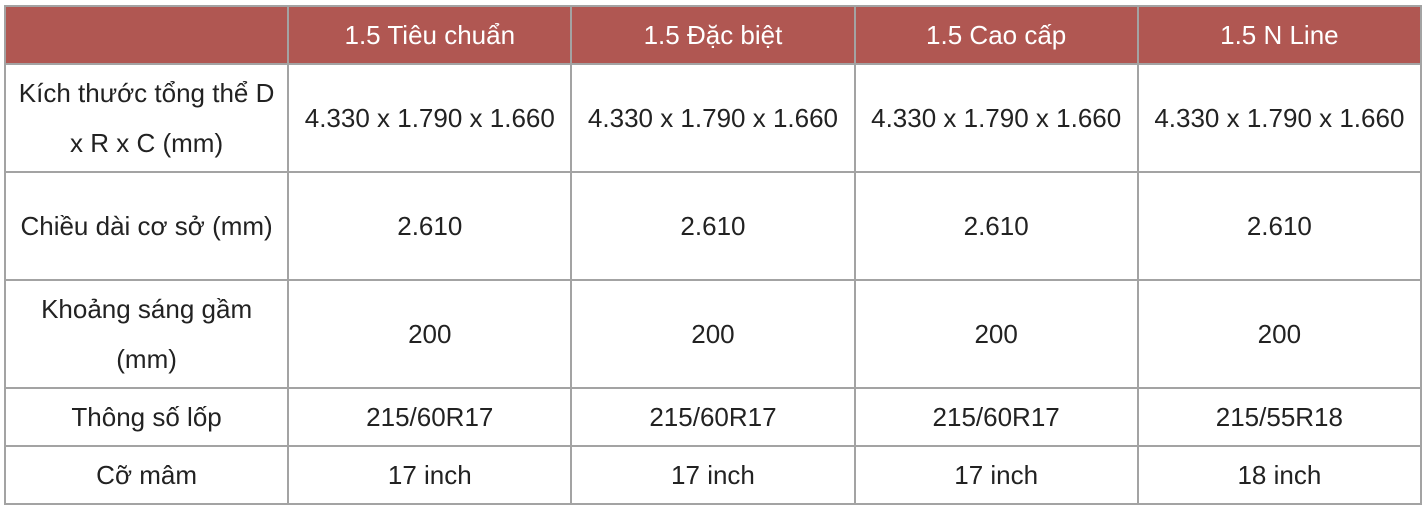  What do you see at coordinates (146, 118) in the screenshot?
I see `row-label: Kích thước tổng thể D x R x C (mm)` at bounding box center [146, 118].